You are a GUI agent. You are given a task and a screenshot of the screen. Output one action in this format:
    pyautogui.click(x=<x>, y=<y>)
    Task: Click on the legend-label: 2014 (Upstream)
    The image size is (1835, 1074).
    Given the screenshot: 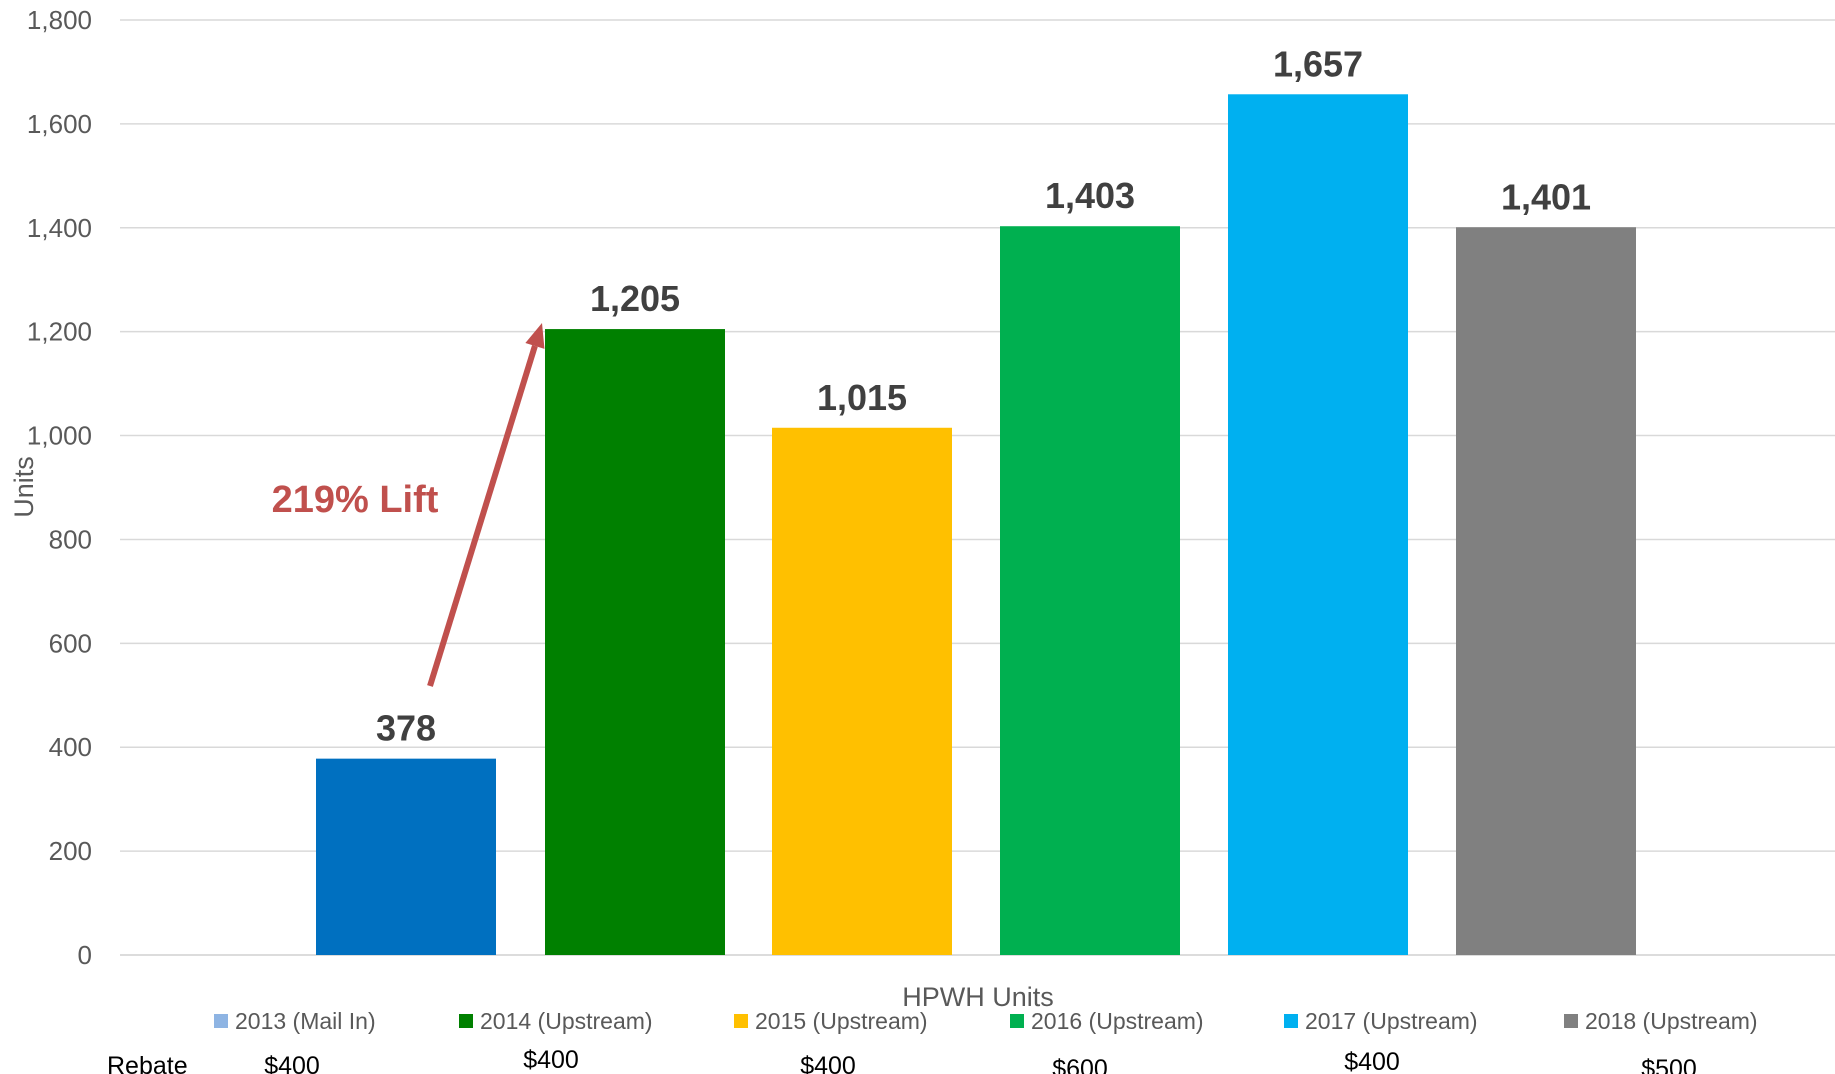 What is the action you would take?
    pyautogui.click(x=566, y=1021)
    